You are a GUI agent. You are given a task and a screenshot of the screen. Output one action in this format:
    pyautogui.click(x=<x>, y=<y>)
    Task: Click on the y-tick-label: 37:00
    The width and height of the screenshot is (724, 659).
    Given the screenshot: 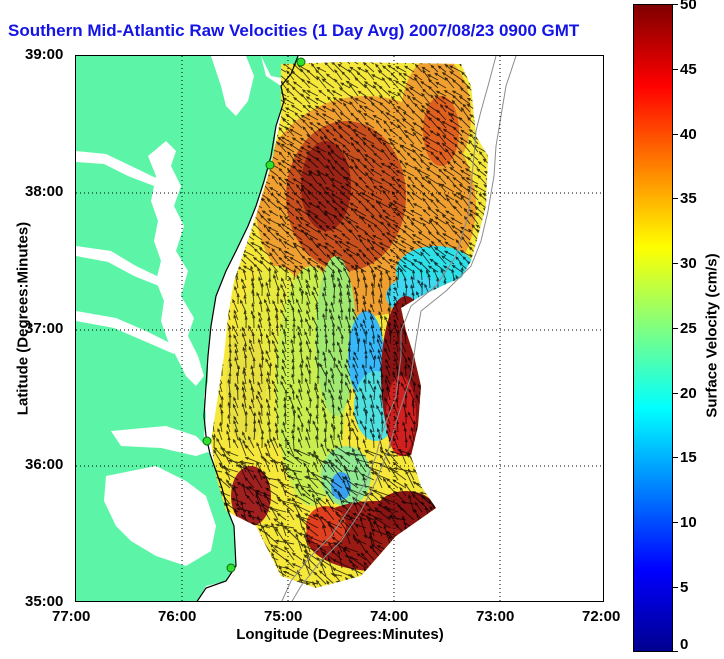 What is the action you would take?
    pyautogui.click(x=44, y=328)
    